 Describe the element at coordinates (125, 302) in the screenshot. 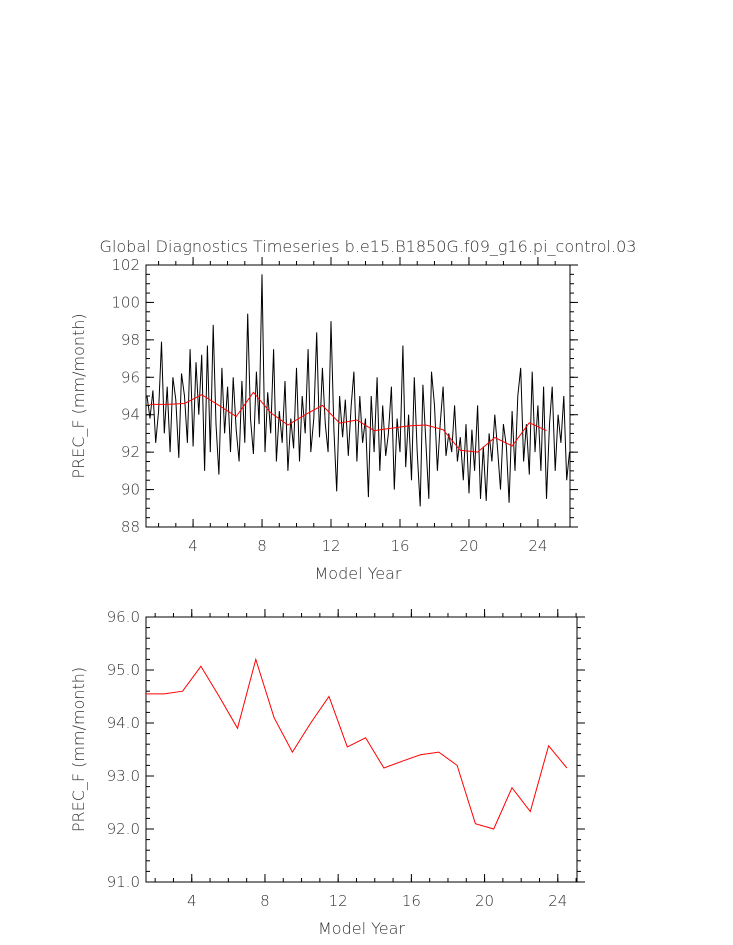

I see `y-tick-label: 100` at that location.